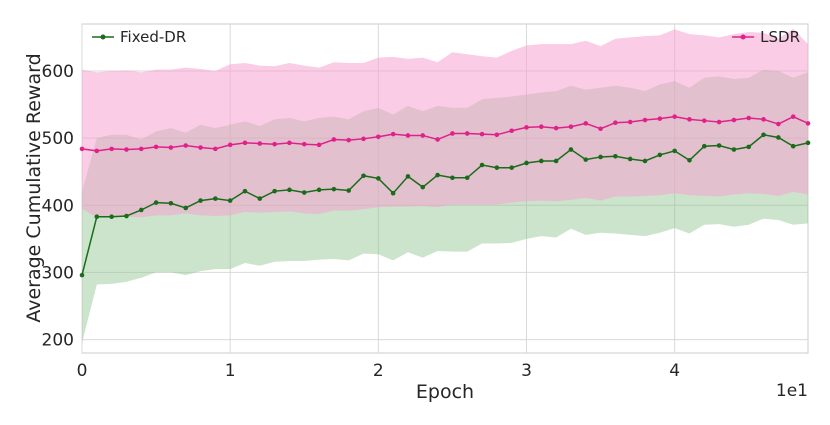 Image resolution: width=830 pixels, height=425 pixels. What do you see at coordinates (445, 133) in the screenshot?
I see `series-line-lsdr` at bounding box center [445, 133].